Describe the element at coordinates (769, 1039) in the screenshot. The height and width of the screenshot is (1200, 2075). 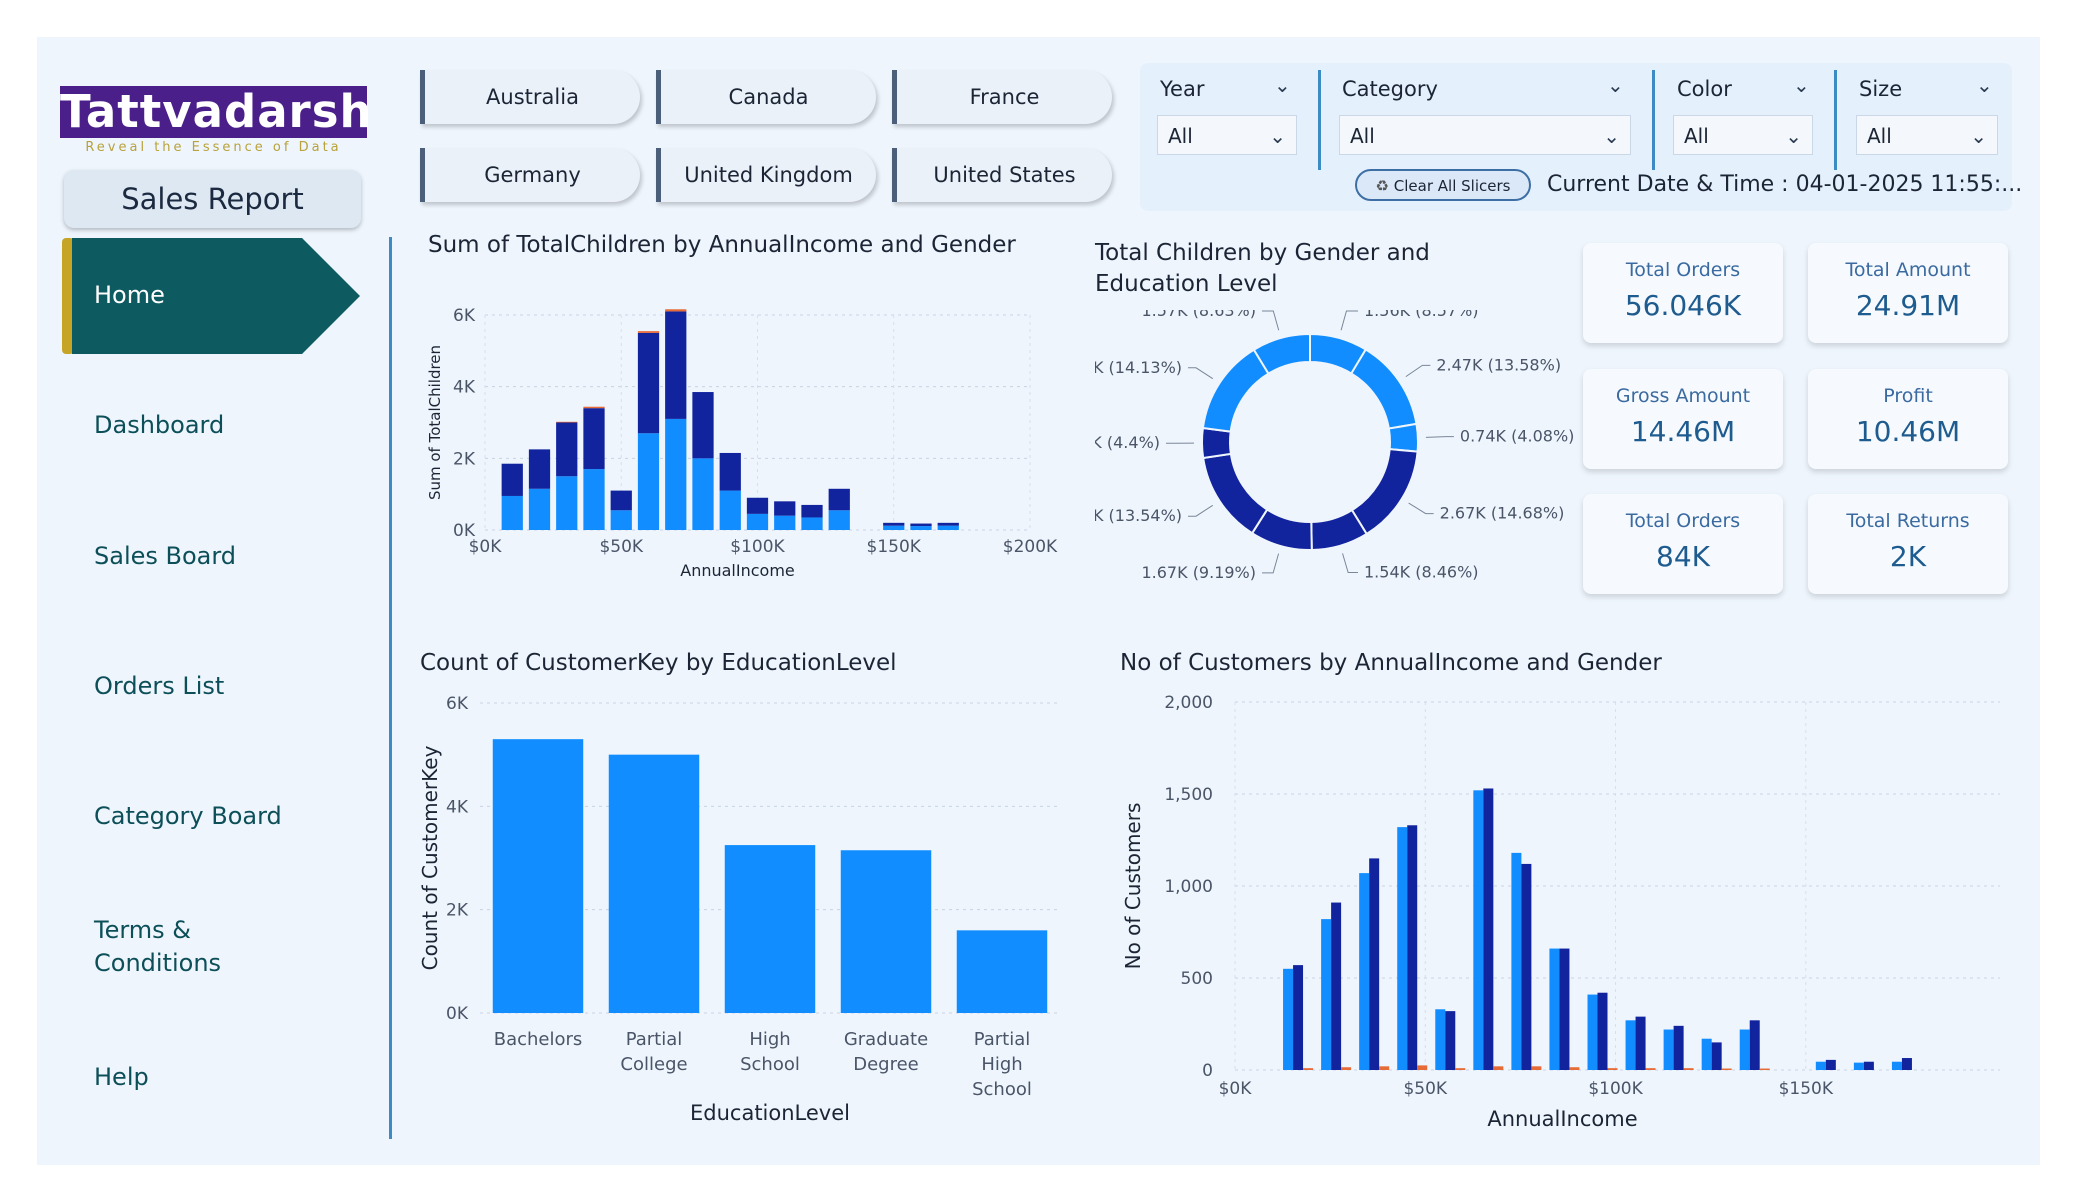
I see `x-tick-label: High` at that location.